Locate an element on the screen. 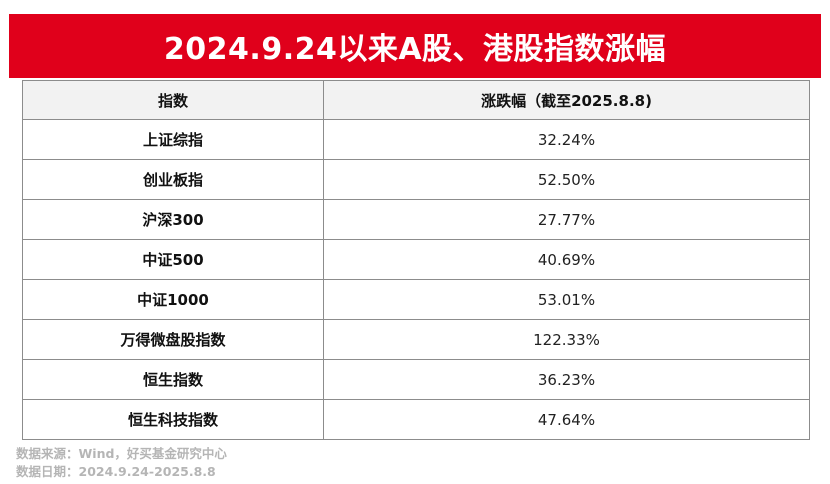  table-row: 恒生科技指数 47.64% is located at coordinates (416, 419).